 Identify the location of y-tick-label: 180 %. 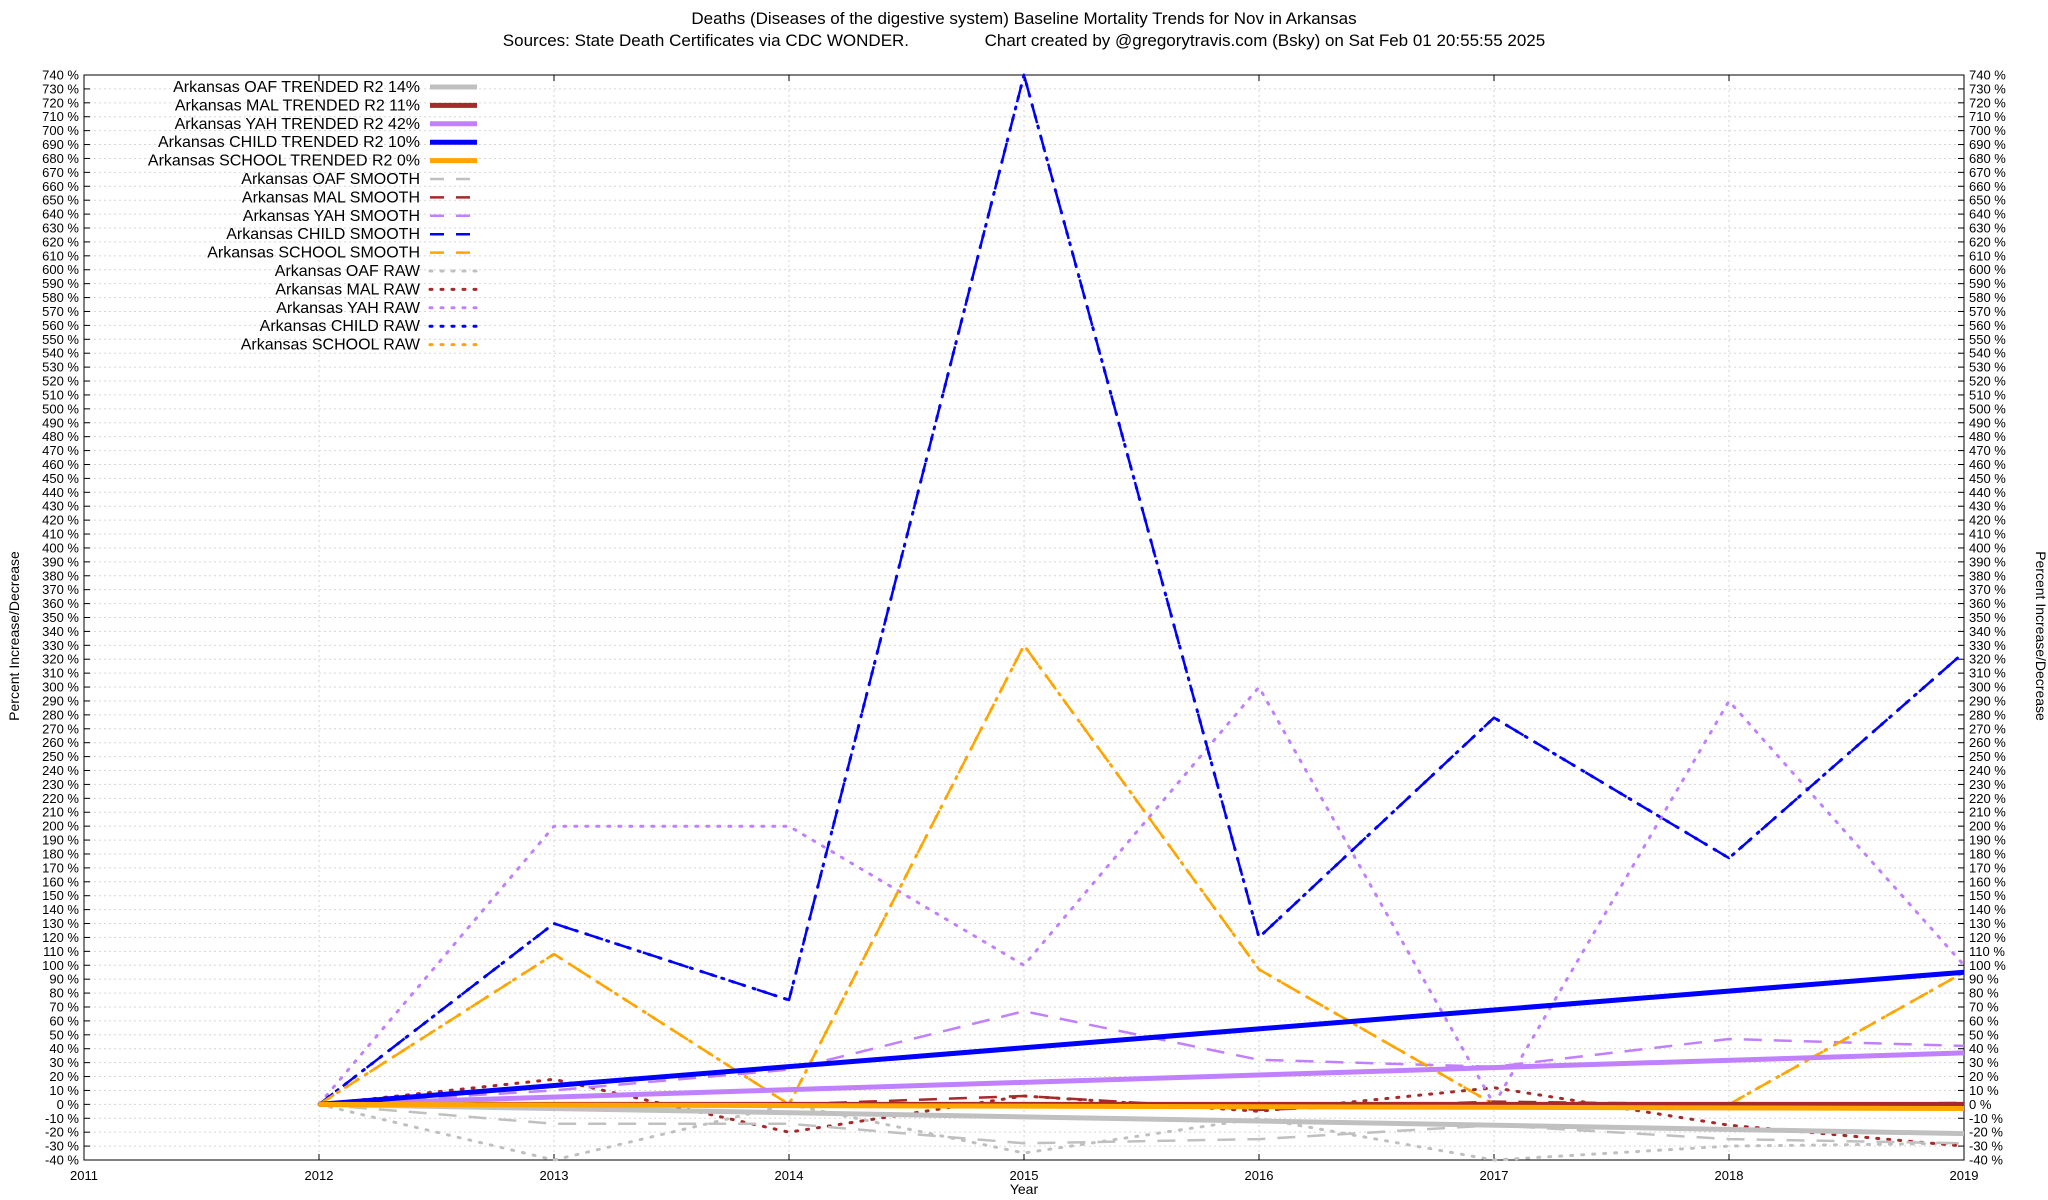
(60, 853).